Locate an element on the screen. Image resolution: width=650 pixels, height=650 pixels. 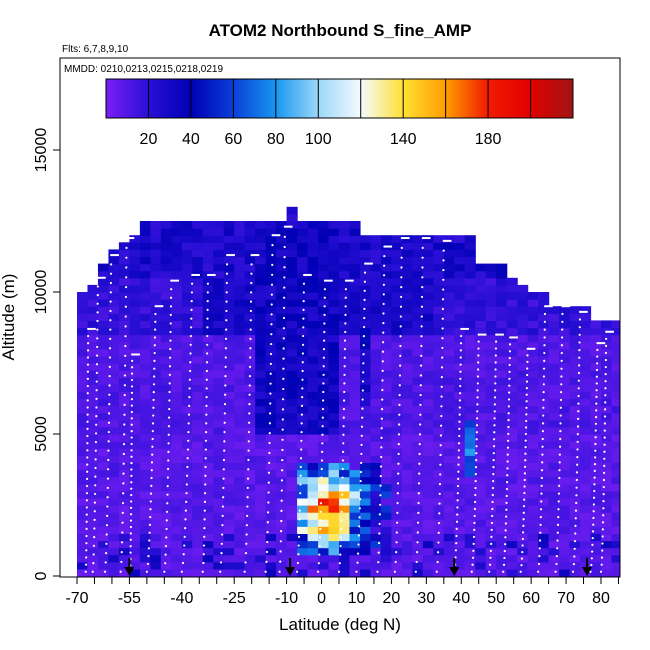
colorbar-gradient is located at coordinates (339, 98).